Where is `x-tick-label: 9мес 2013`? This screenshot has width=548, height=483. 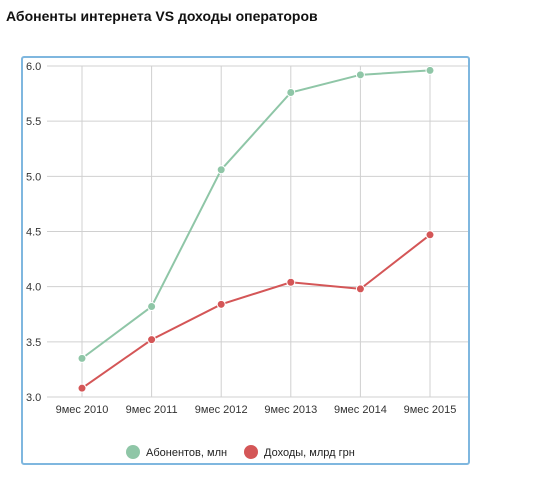 x-tick-label: 9мес 2013 is located at coordinates (290, 410).